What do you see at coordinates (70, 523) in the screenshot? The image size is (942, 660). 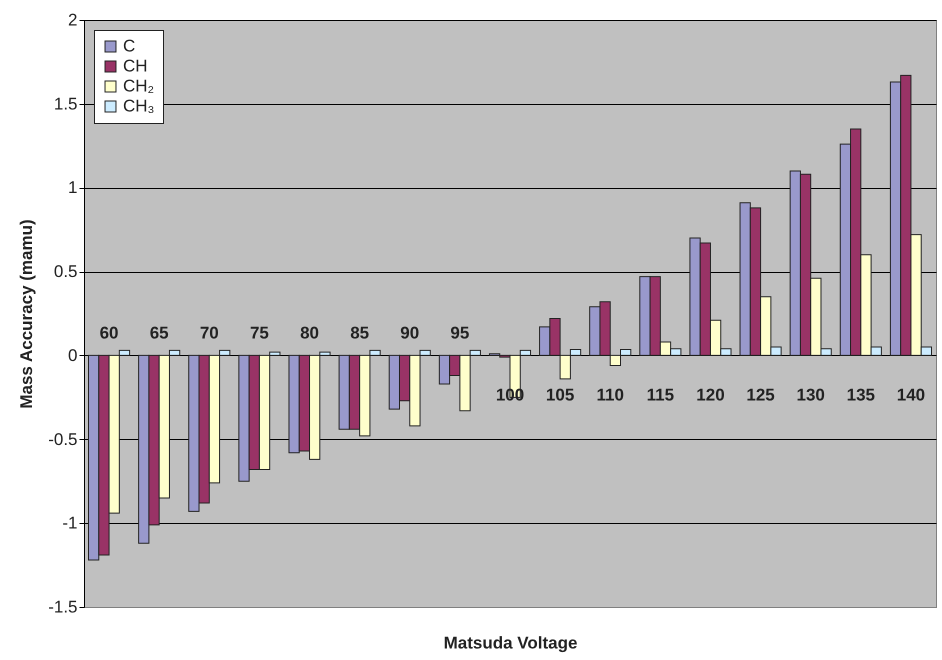 I see `y-tick-label: -1` at bounding box center [70, 523].